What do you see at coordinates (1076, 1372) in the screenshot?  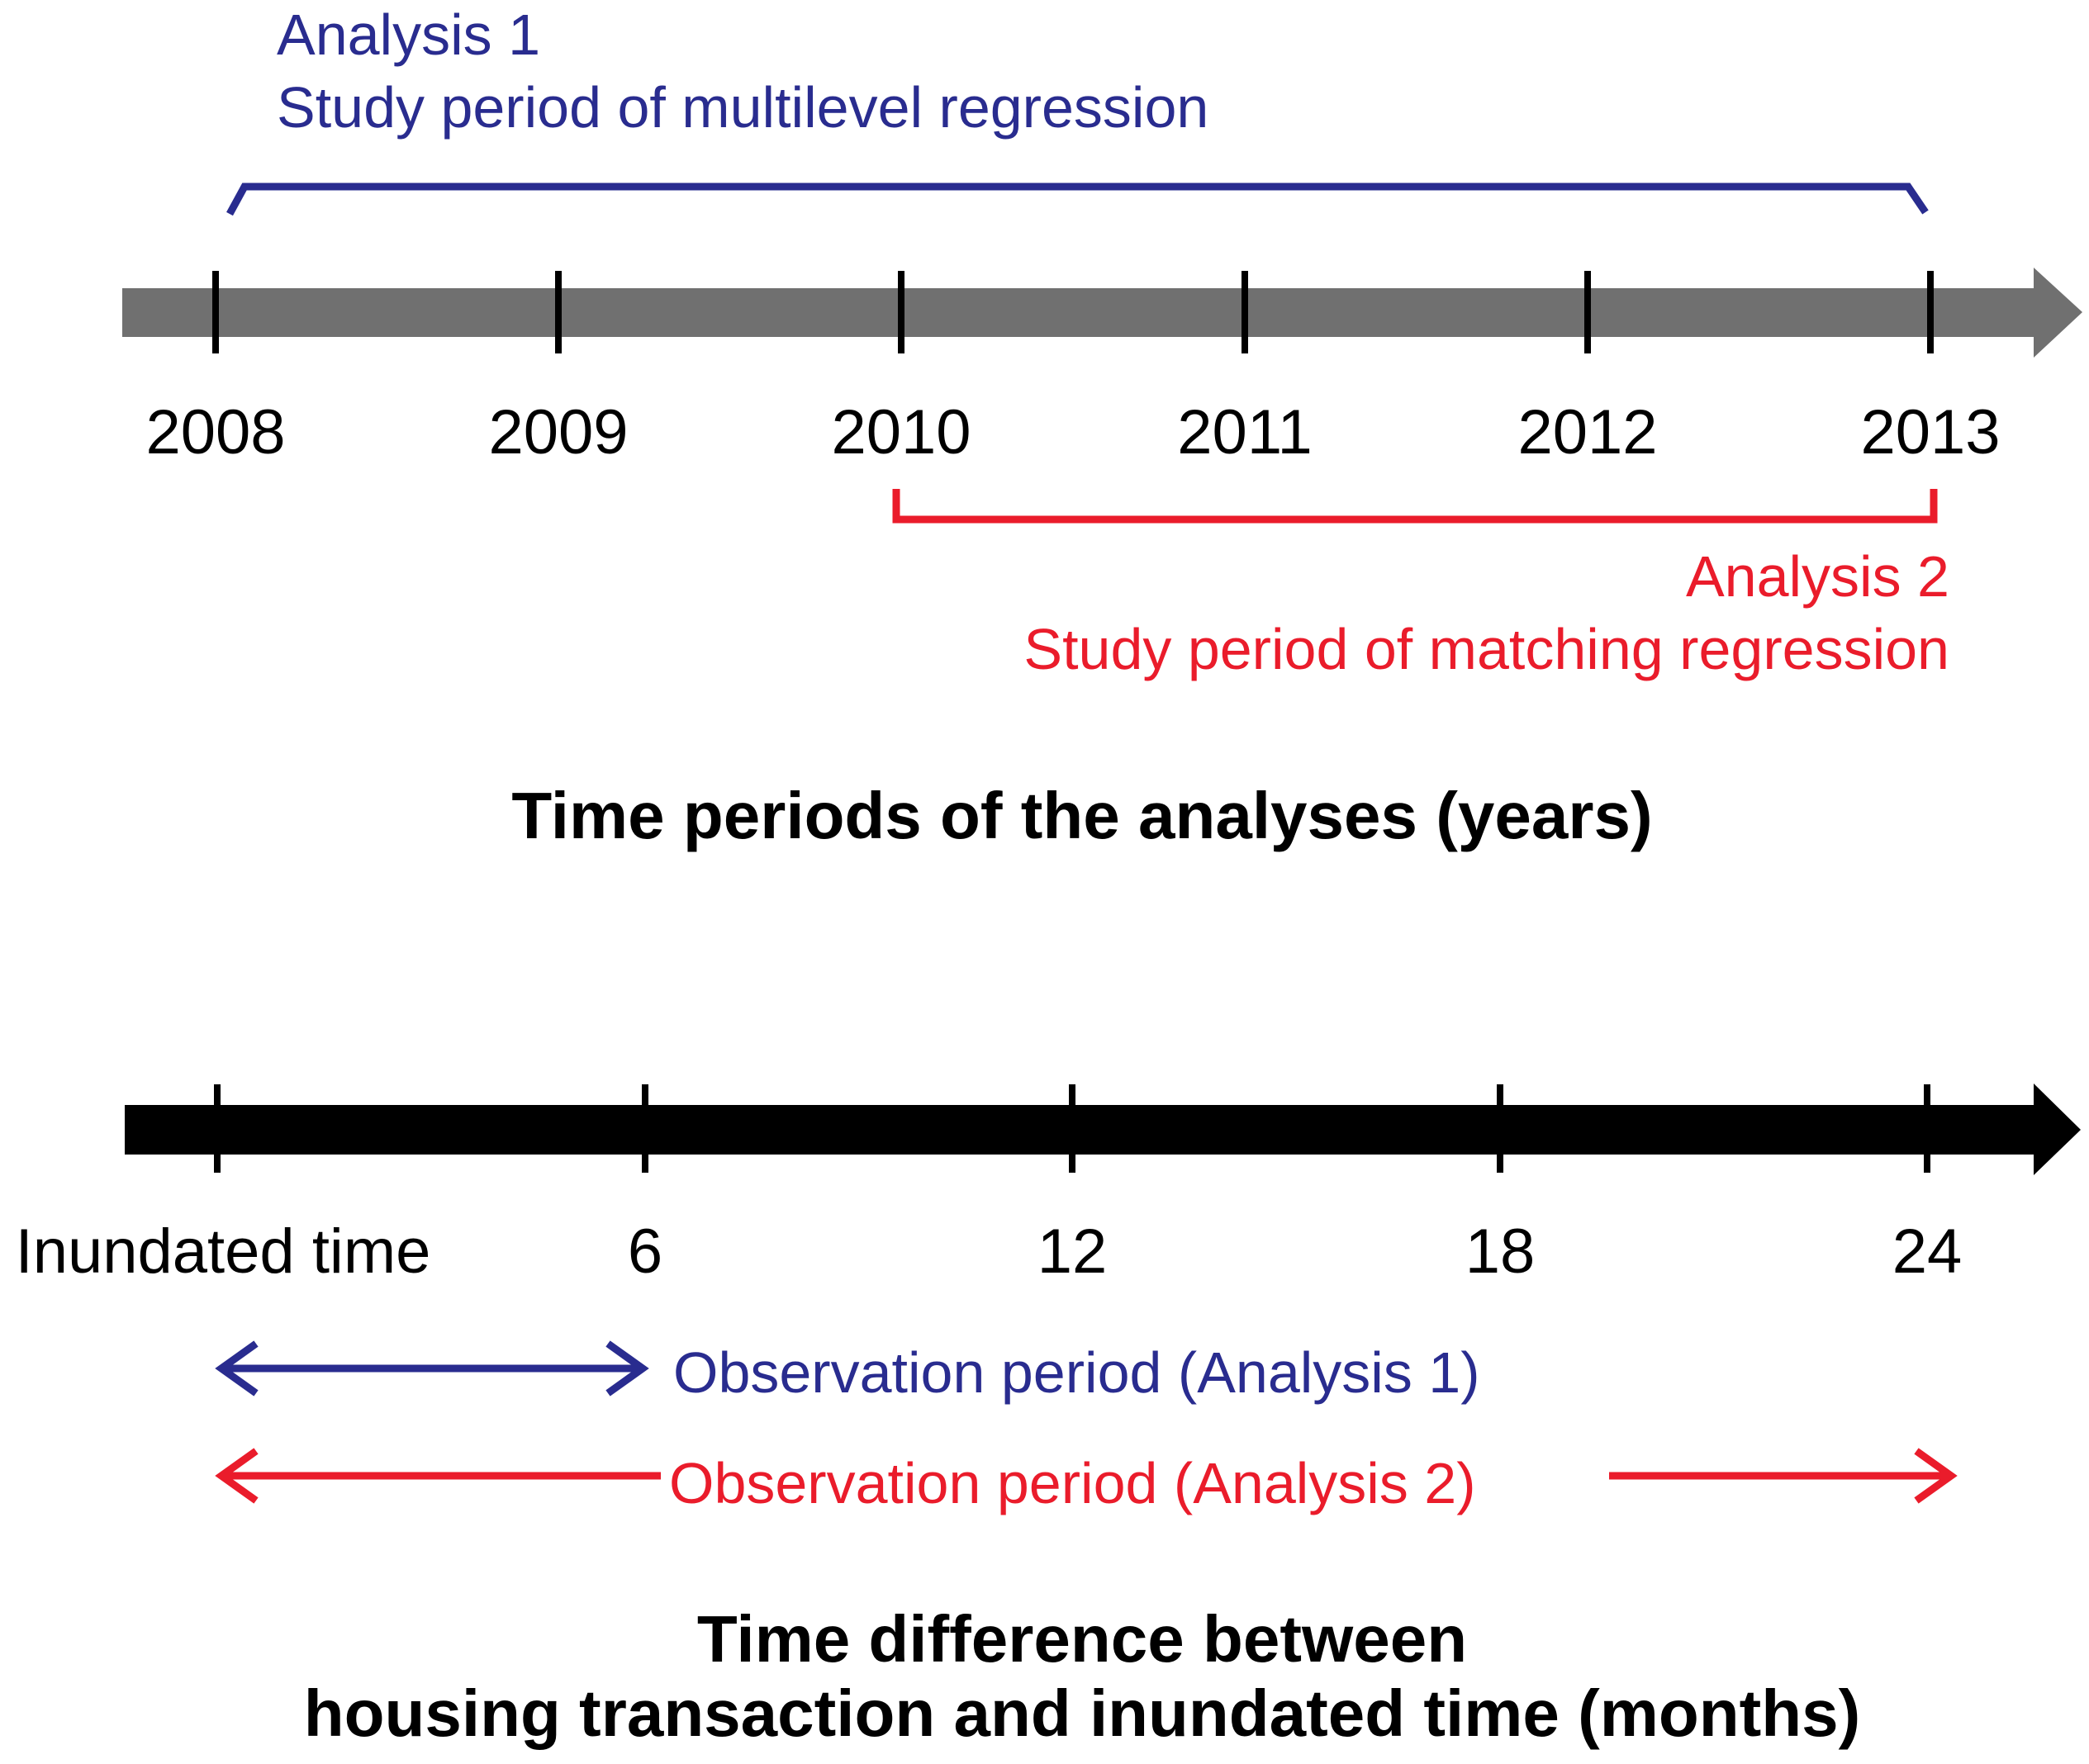 I see `observation1-label: Observation period (Analysis 1)` at bounding box center [1076, 1372].